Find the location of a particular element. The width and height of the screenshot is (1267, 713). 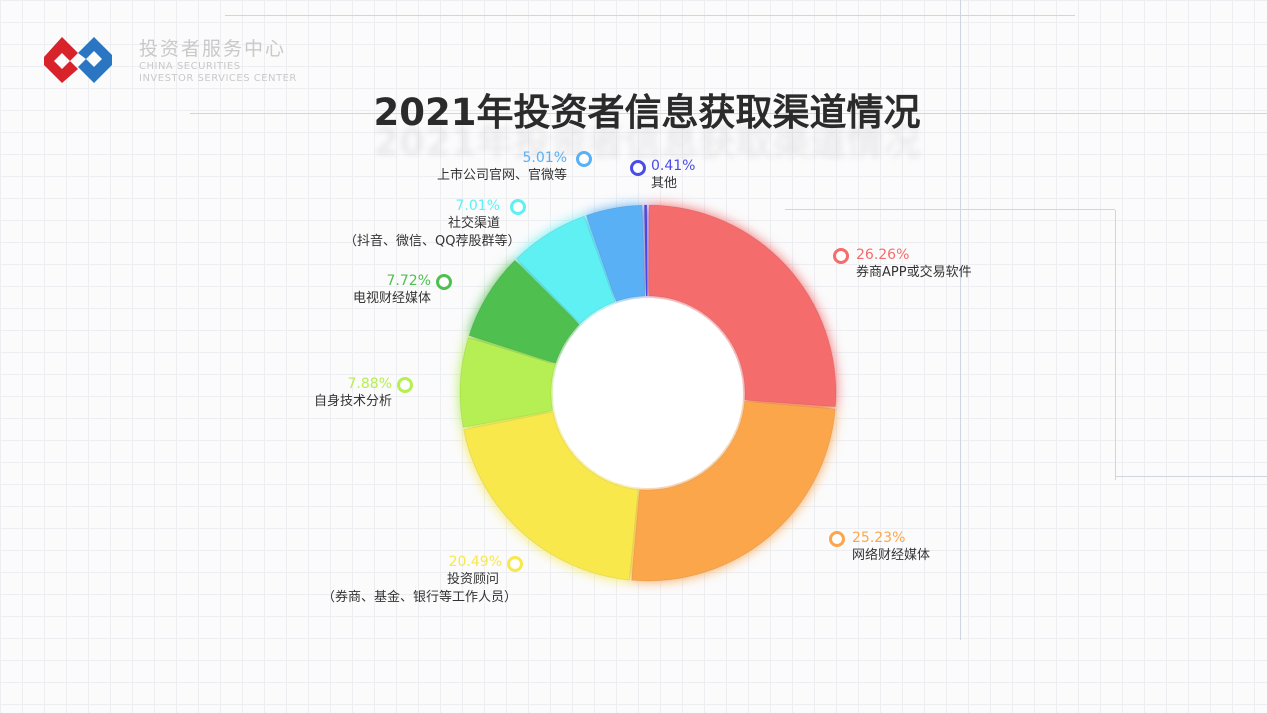

pct-slice-4: 7.72% is located at coordinates (408, 281).